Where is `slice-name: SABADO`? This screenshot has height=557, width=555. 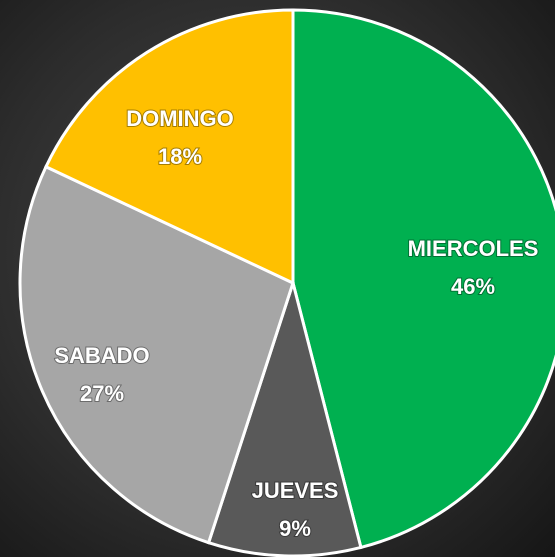
slice-name: SABADO is located at coordinates (101, 355).